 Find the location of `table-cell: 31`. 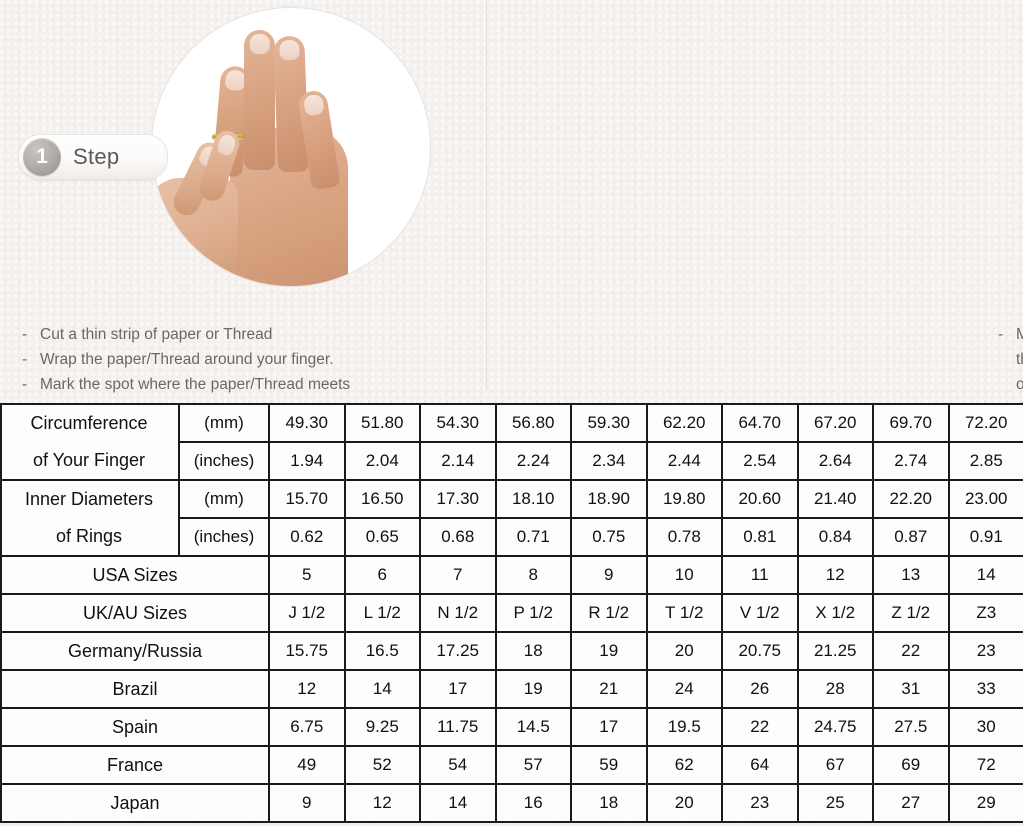

table-cell: 31 is located at coordinates (911, 689).